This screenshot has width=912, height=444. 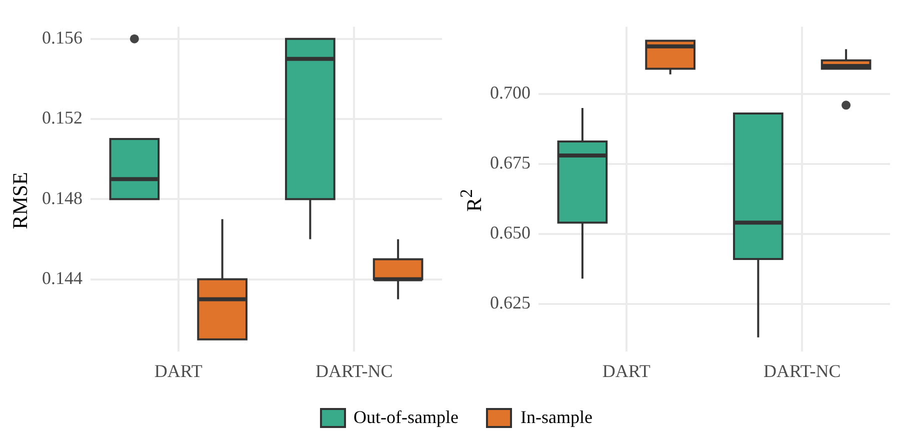 I want to click on y-tick-label: 0.148, so click(x=62, y=198).